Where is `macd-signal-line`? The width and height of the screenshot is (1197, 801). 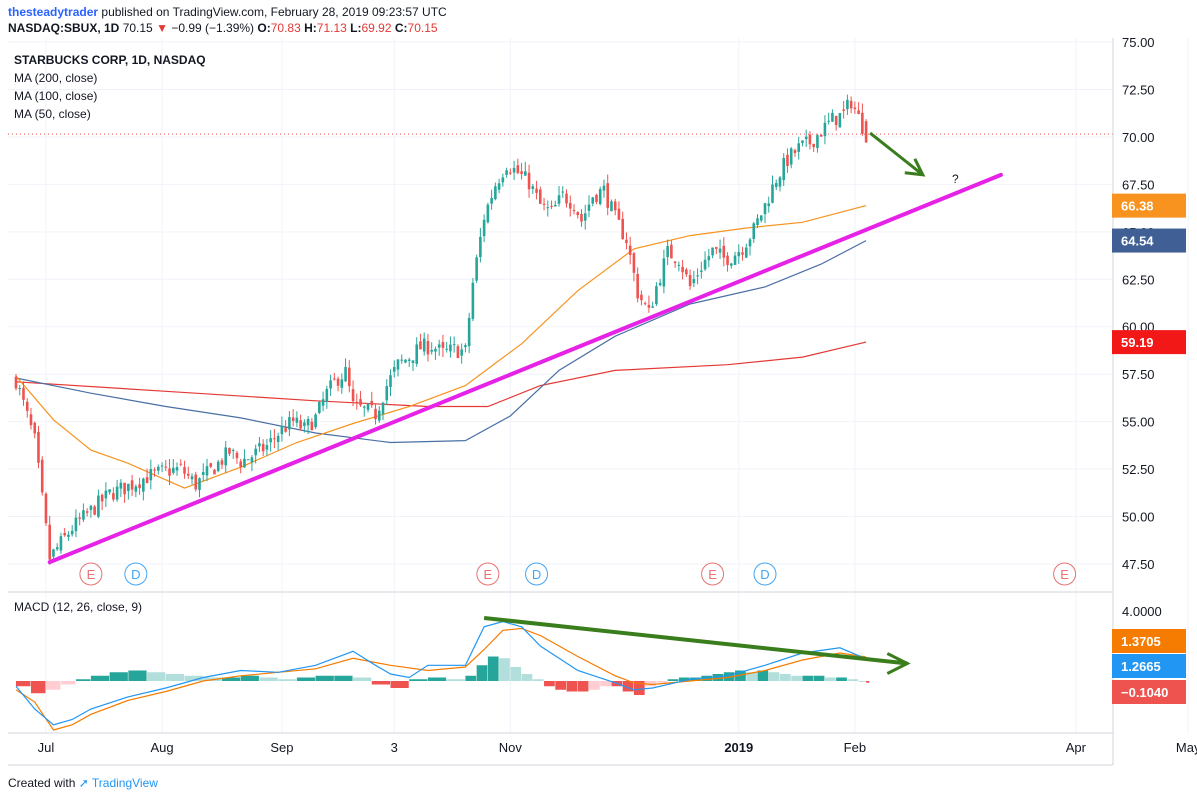 macd-signal-line is located at coordinates (441, 679).